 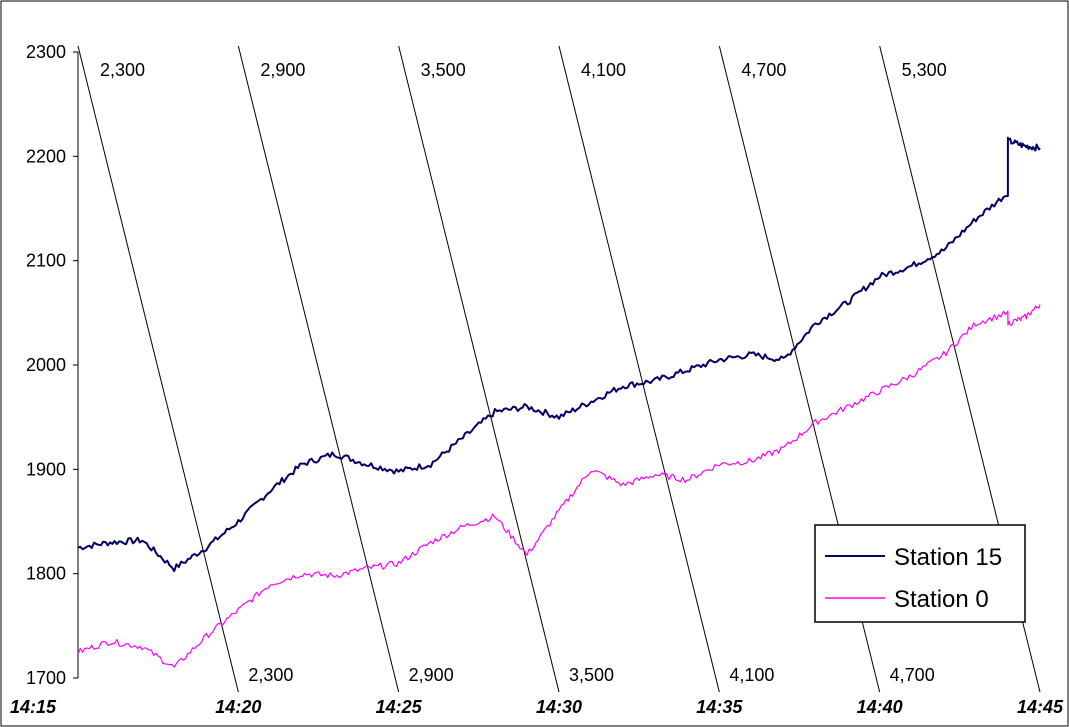 What do you see at coordinates (912, 675) in the screenshot?
I see `speed-line-bottom-label: 4,700` at bounding box center [912, 675].